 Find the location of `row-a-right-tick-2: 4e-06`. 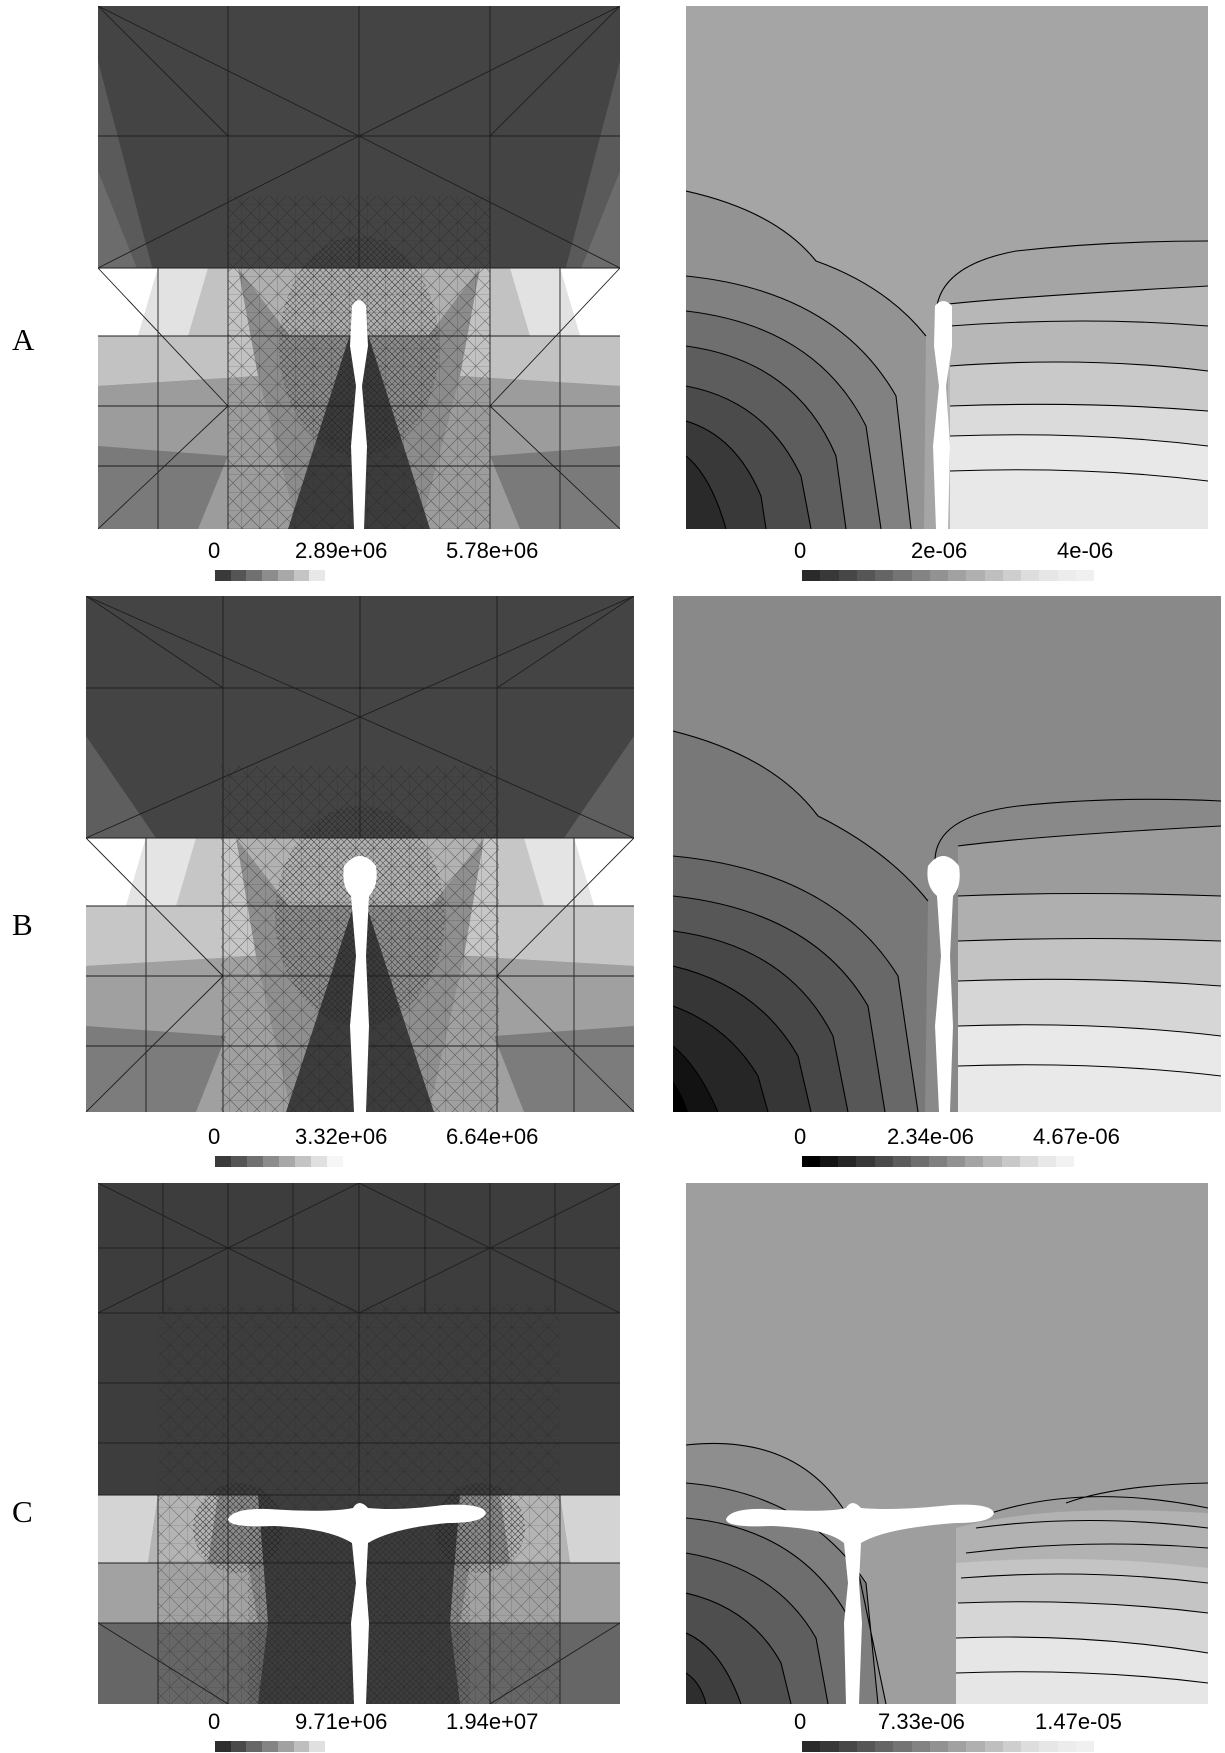

row-a-right-tick-2: 4e-06 is located at coordinates (1085, 550).